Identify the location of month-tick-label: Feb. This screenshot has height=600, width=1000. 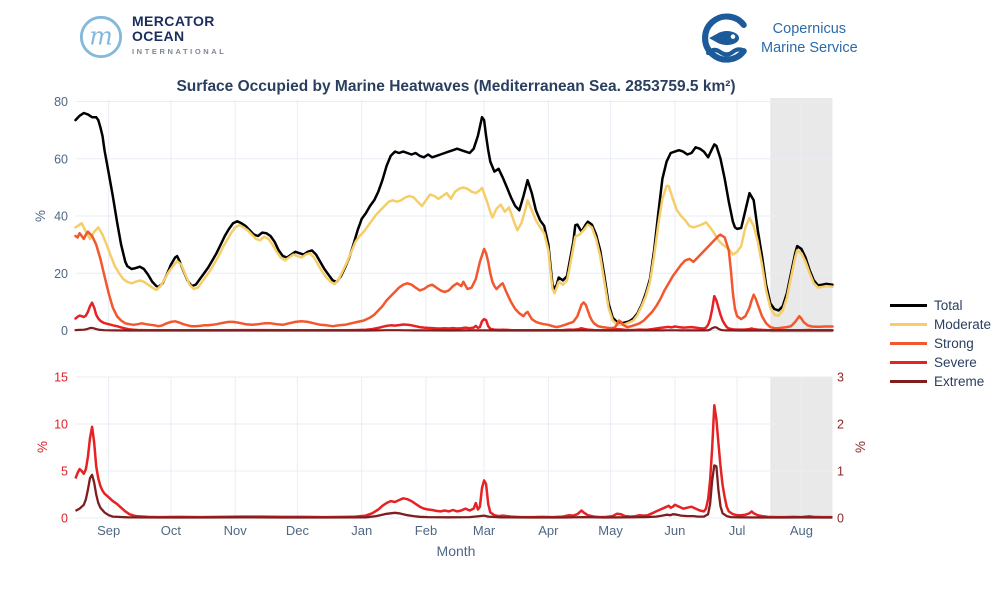
(426, 530).